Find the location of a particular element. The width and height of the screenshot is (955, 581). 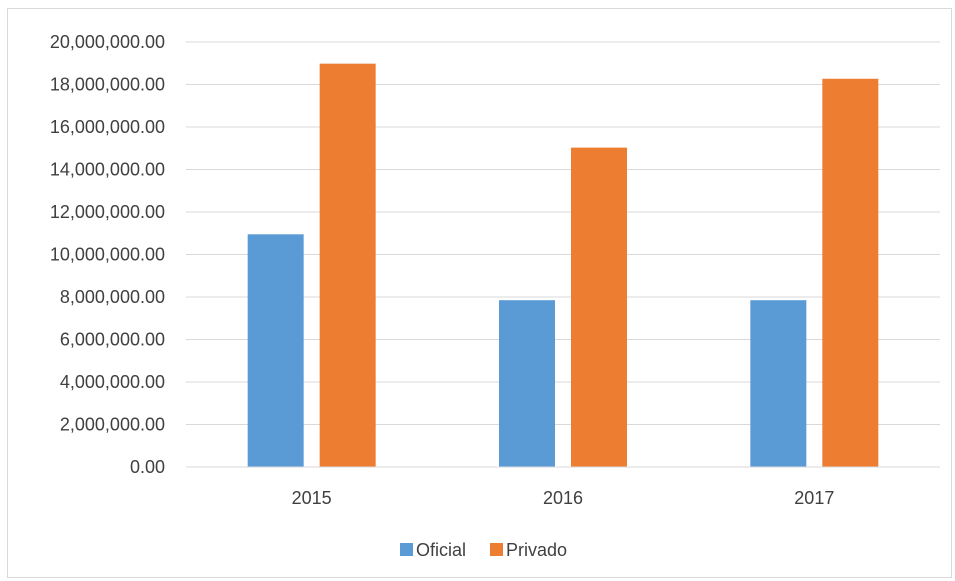

y-tick-label: 6,000,000.00 is located at coordinates (112, 340).